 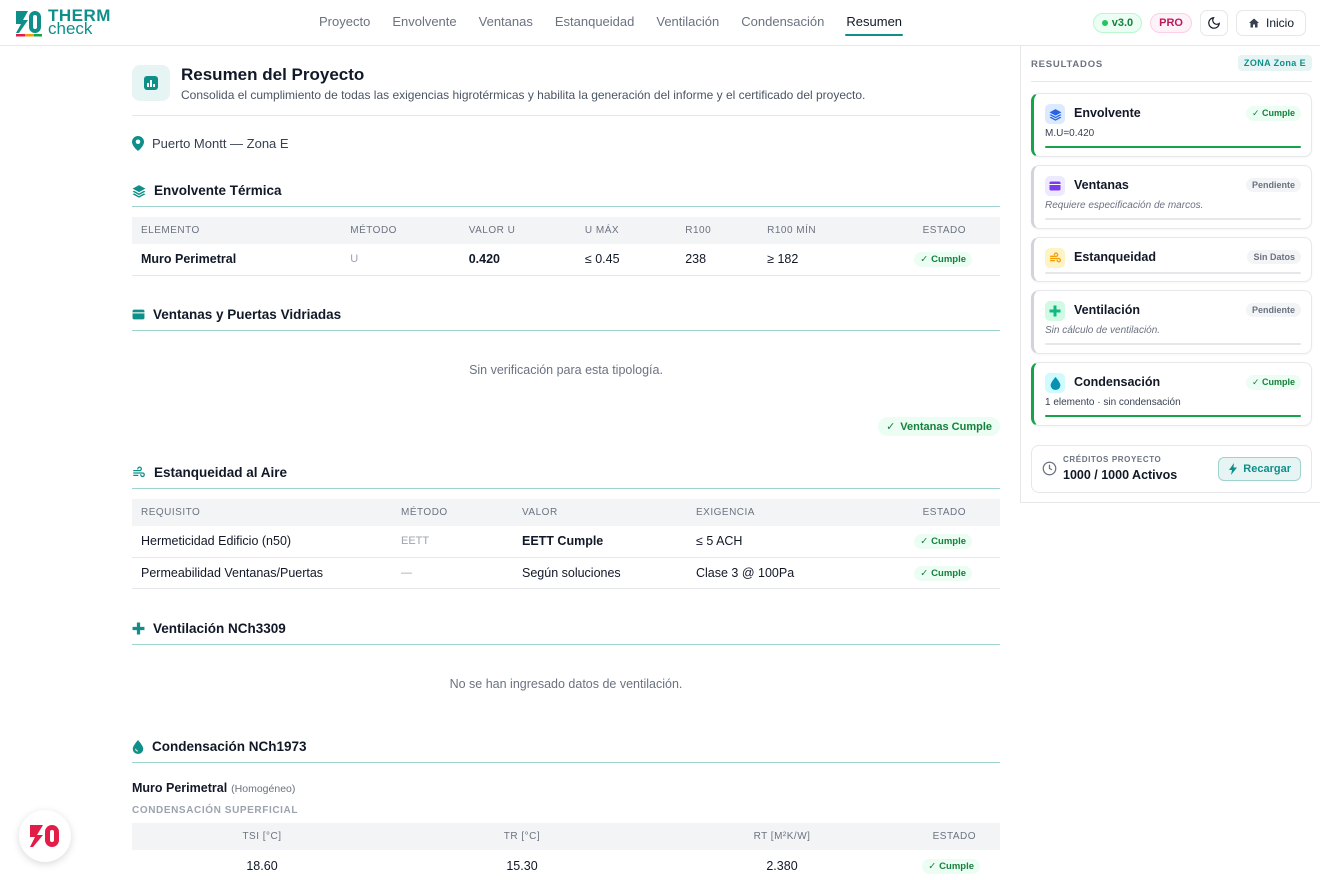 What do you see at coordinates (566, 477) in the screenshot?
I see `section-estanqueidad: Estanqueidad al Aire` at bounding box center [566, 477].